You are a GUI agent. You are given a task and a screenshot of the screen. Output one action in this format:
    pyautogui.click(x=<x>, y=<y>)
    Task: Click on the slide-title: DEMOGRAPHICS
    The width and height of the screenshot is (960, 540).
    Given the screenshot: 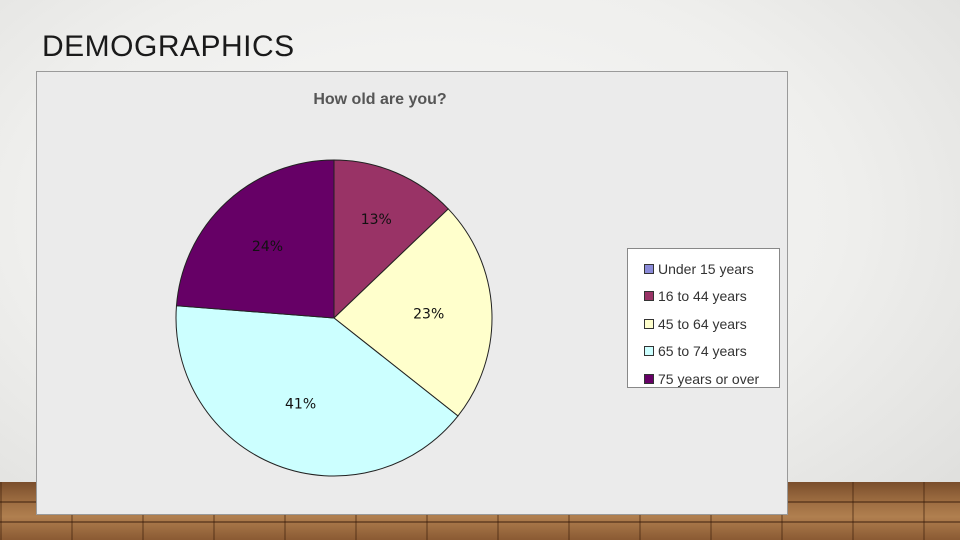 What is the action you would take?
    pyautogui.click(x=168, y=46)
    